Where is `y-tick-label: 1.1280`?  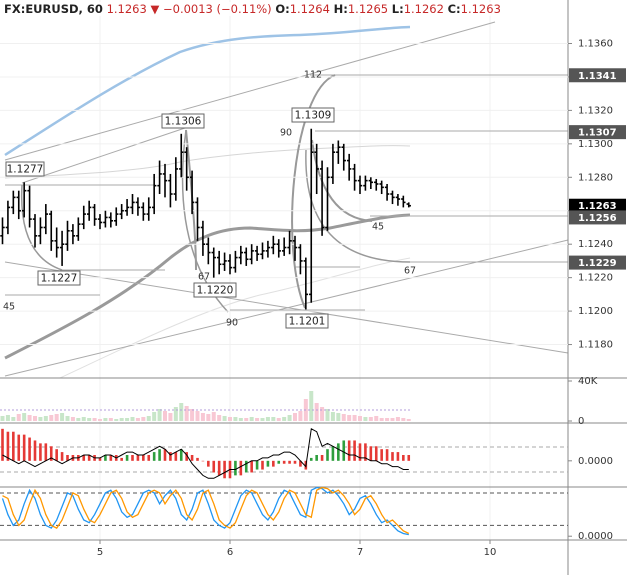 y-tick-label: 1.1280 is located at coordinates (595, 177).